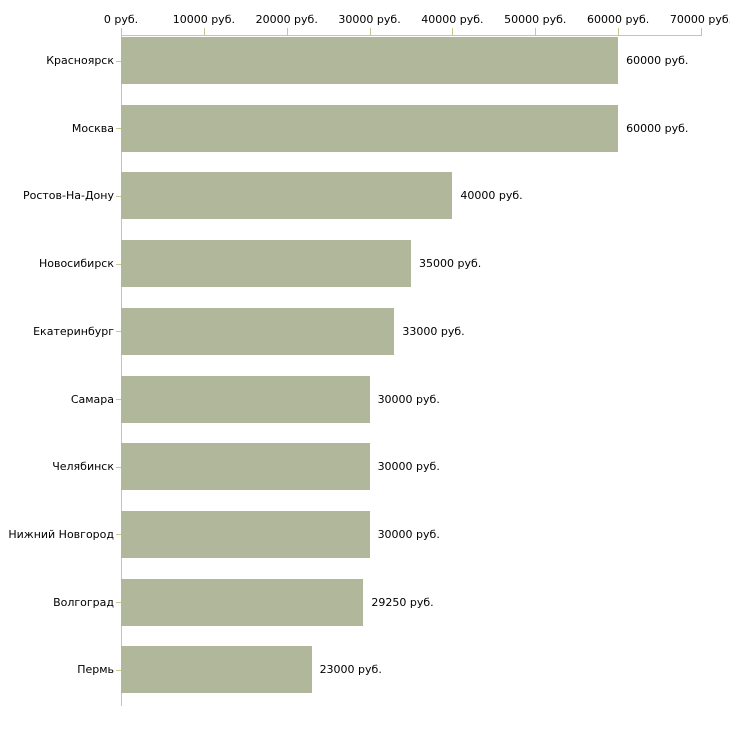  I want to click on category-label: Екатеринбург, so click(73, 331).